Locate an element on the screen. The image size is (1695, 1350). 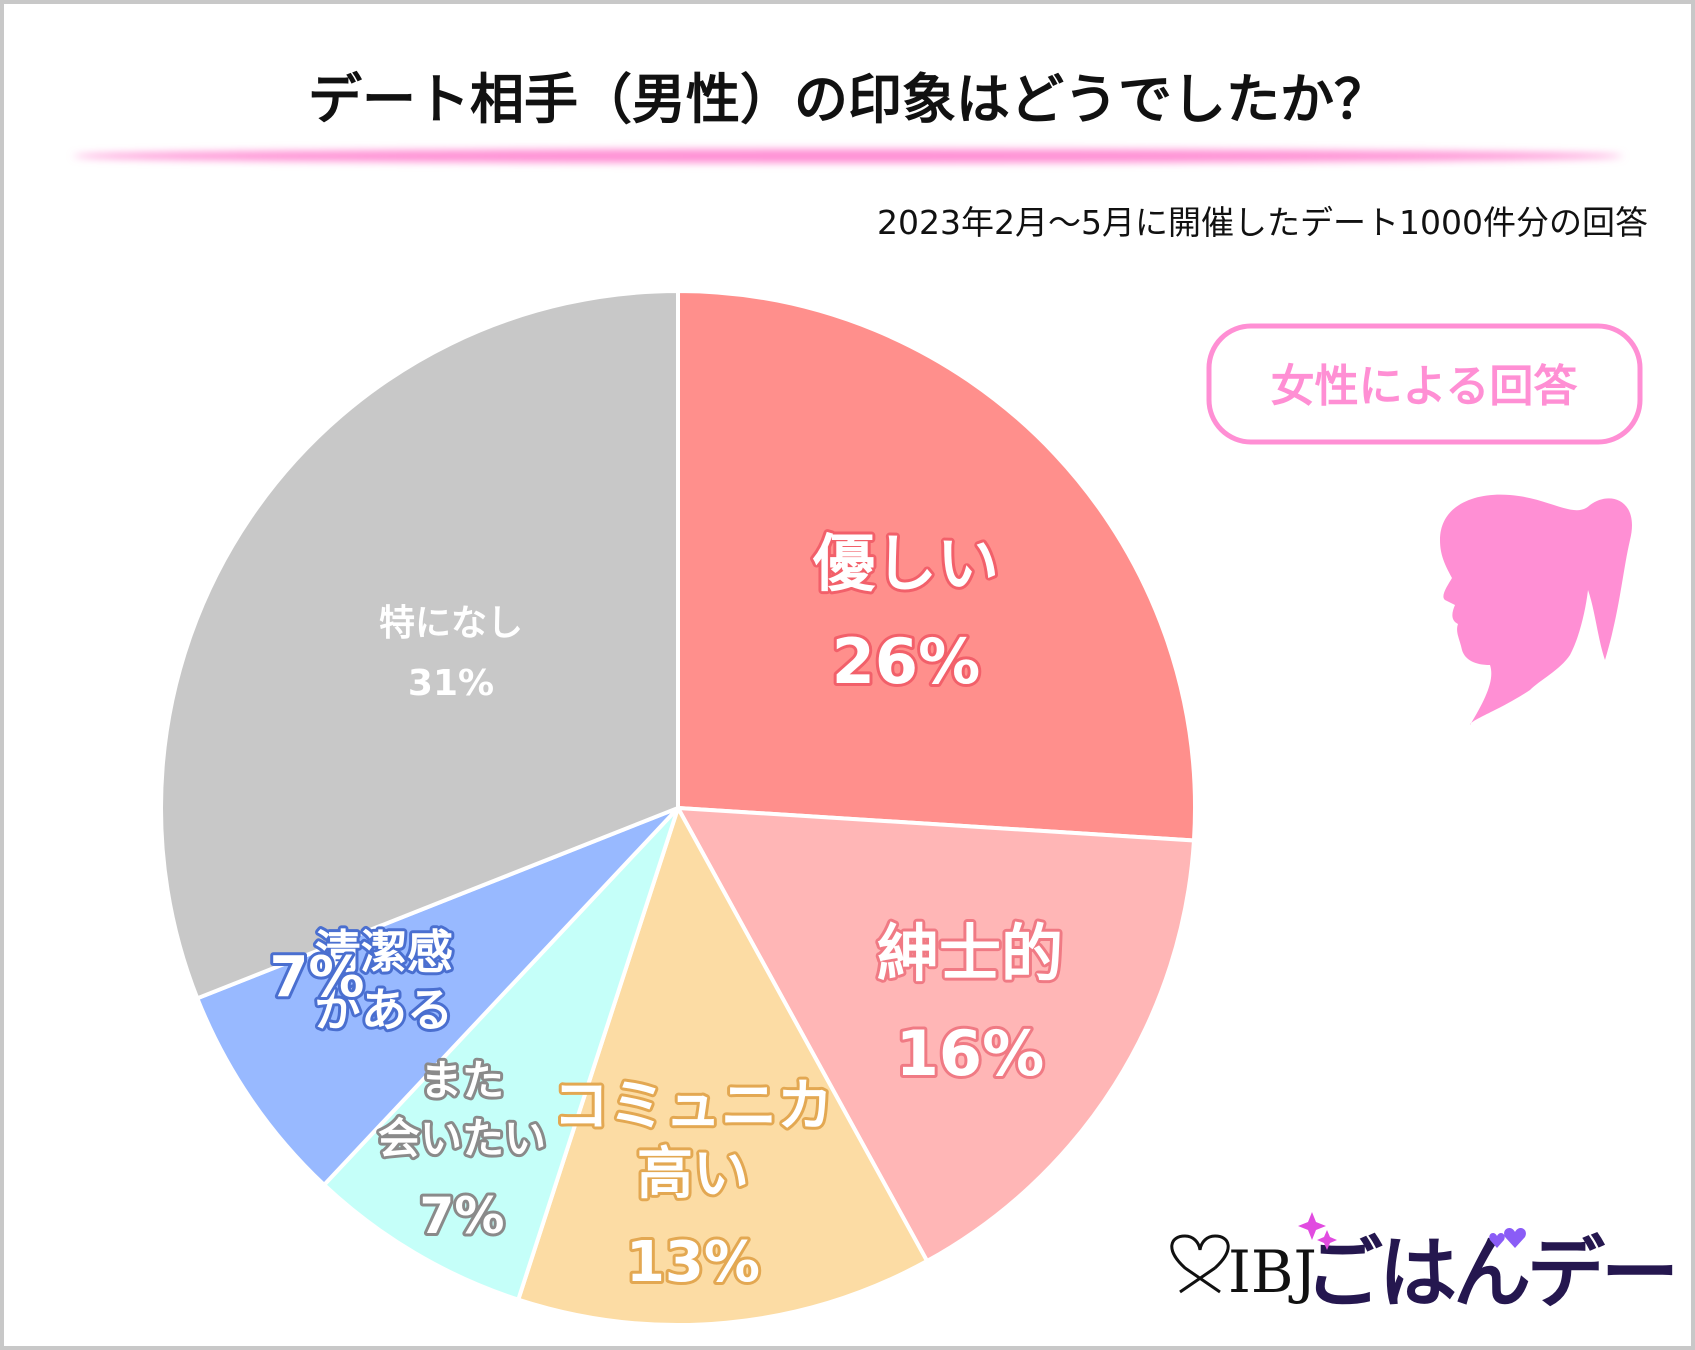
badge-text: 女性による回答 is located at coordinates (1425, 386).